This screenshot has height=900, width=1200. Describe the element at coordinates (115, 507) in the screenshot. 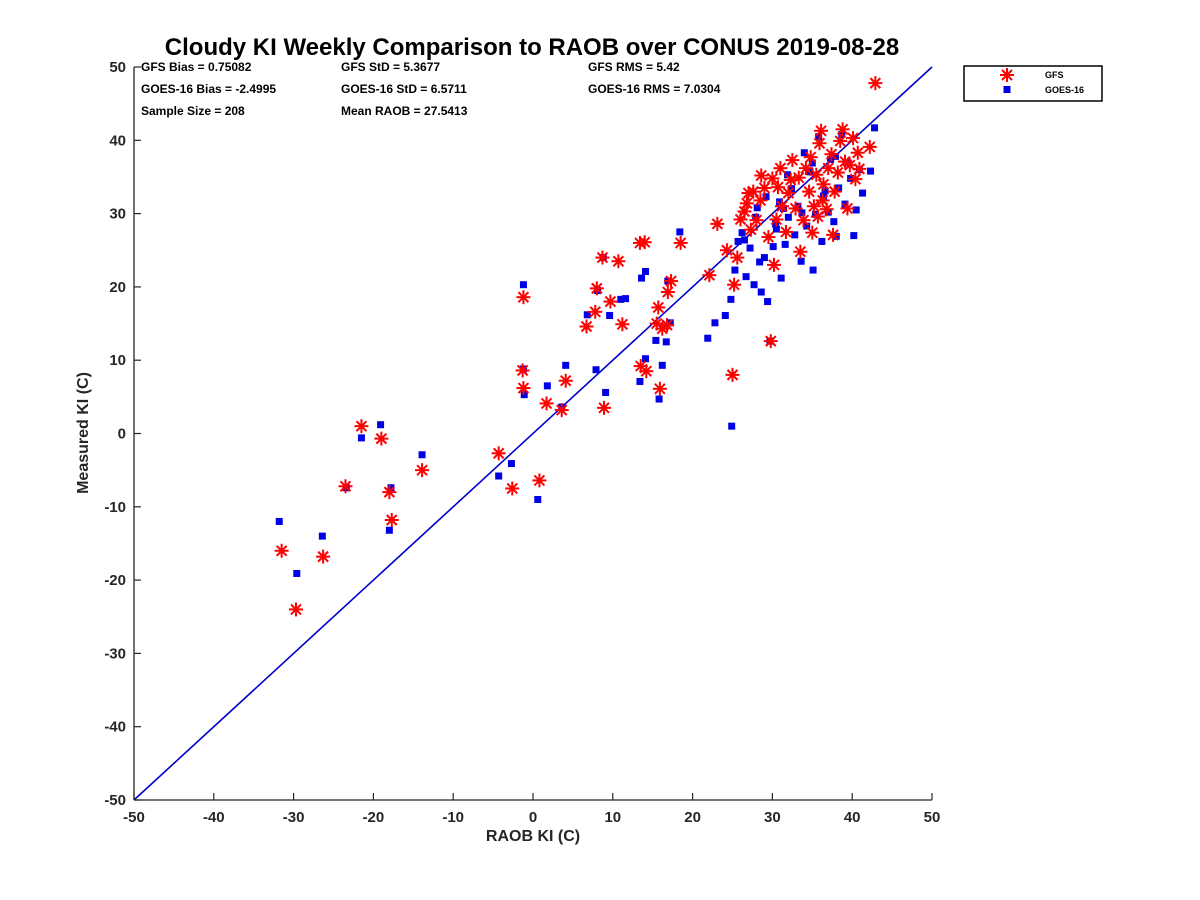

I see `y-tick-label: -10` at that location.